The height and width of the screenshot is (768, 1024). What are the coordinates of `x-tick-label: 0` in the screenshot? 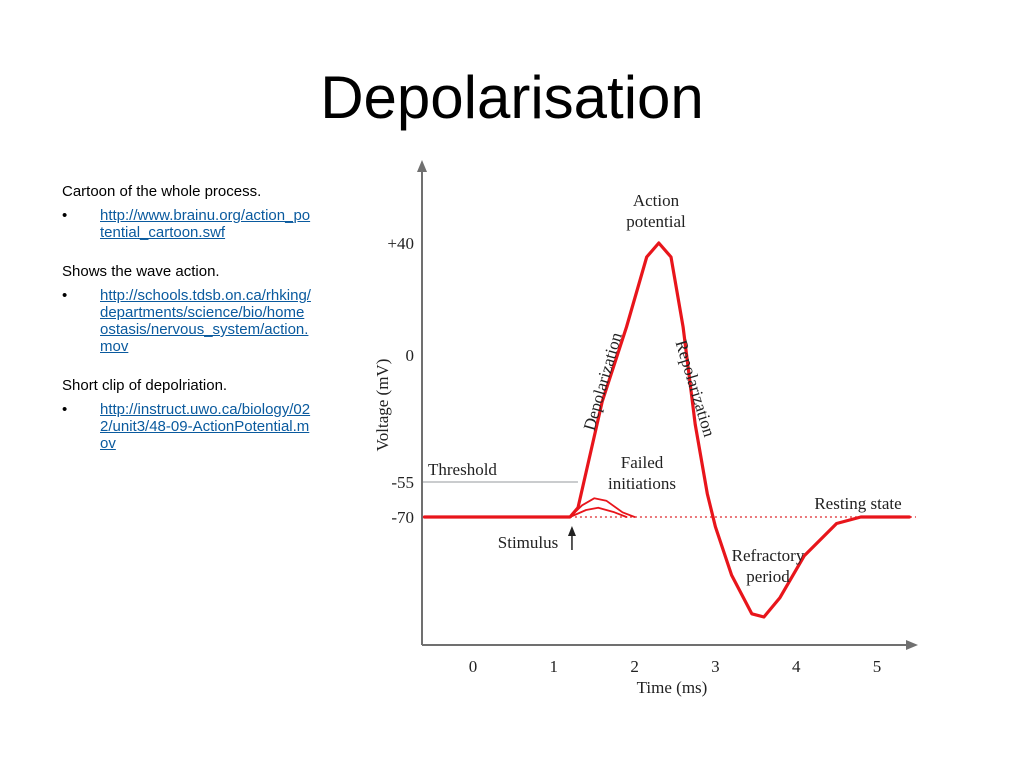 It's located at (473, 666).